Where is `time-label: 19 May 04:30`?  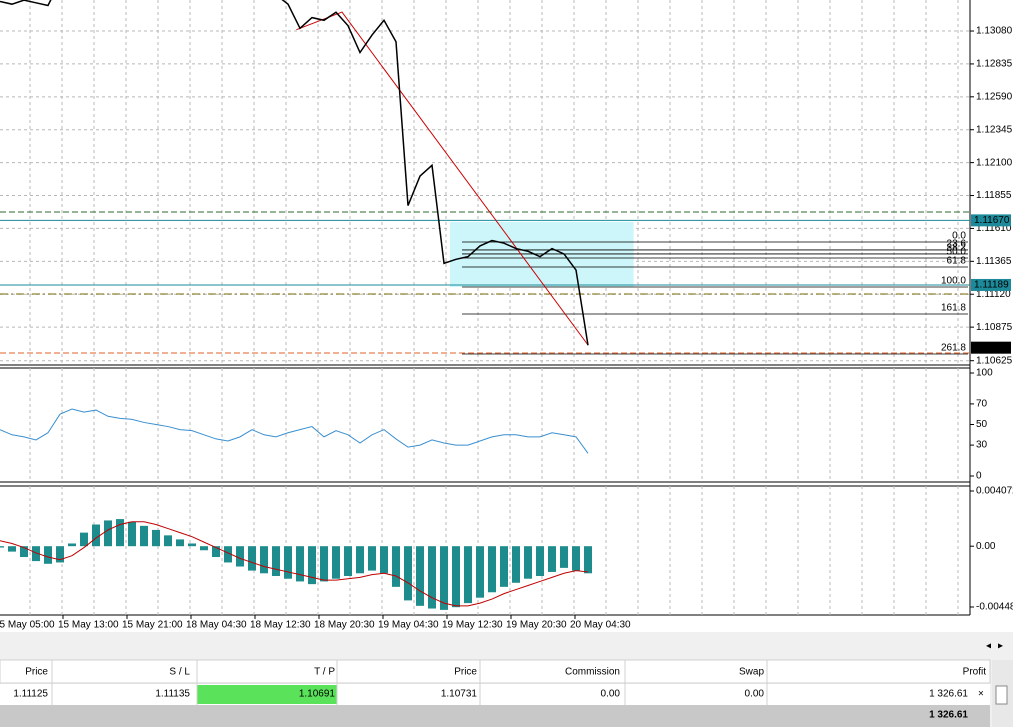 time-label: 19 May 04:30 is located at coordinates (408, 625).